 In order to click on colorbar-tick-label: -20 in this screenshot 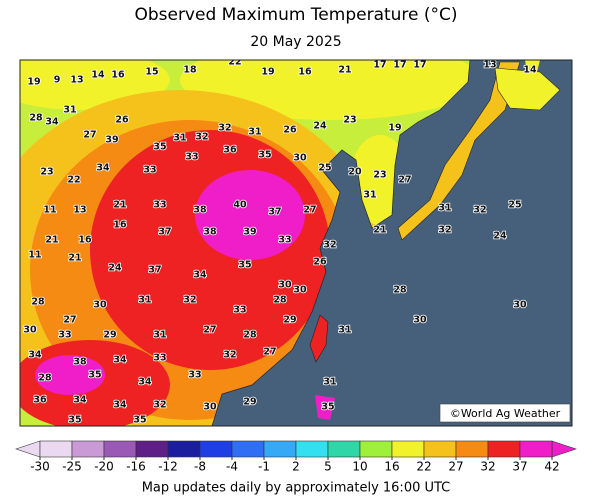, I will do `click(104, 467)`.